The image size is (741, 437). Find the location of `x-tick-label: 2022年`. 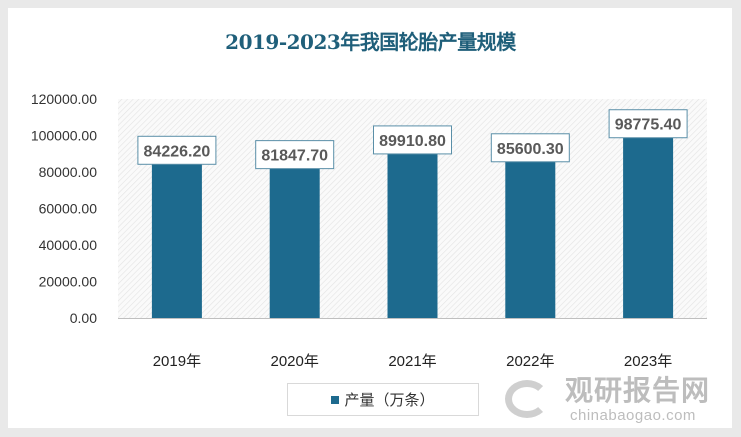

x-tick-label: 2022年 is located at coordinates (530, 361).